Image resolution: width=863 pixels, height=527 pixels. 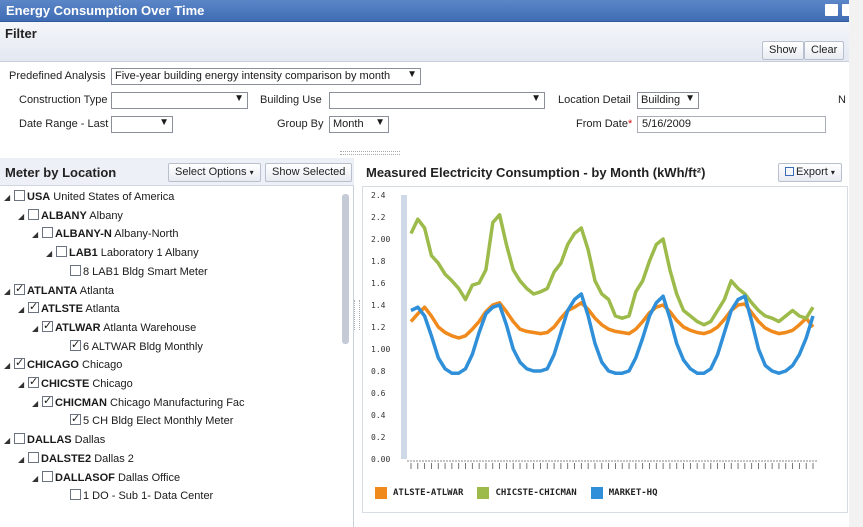 What do you see at coordinates (69, 308) in the screenshot?
I see `tree-node: ◢ ATLSTE Atlanta` at bounding box center [69, 308].